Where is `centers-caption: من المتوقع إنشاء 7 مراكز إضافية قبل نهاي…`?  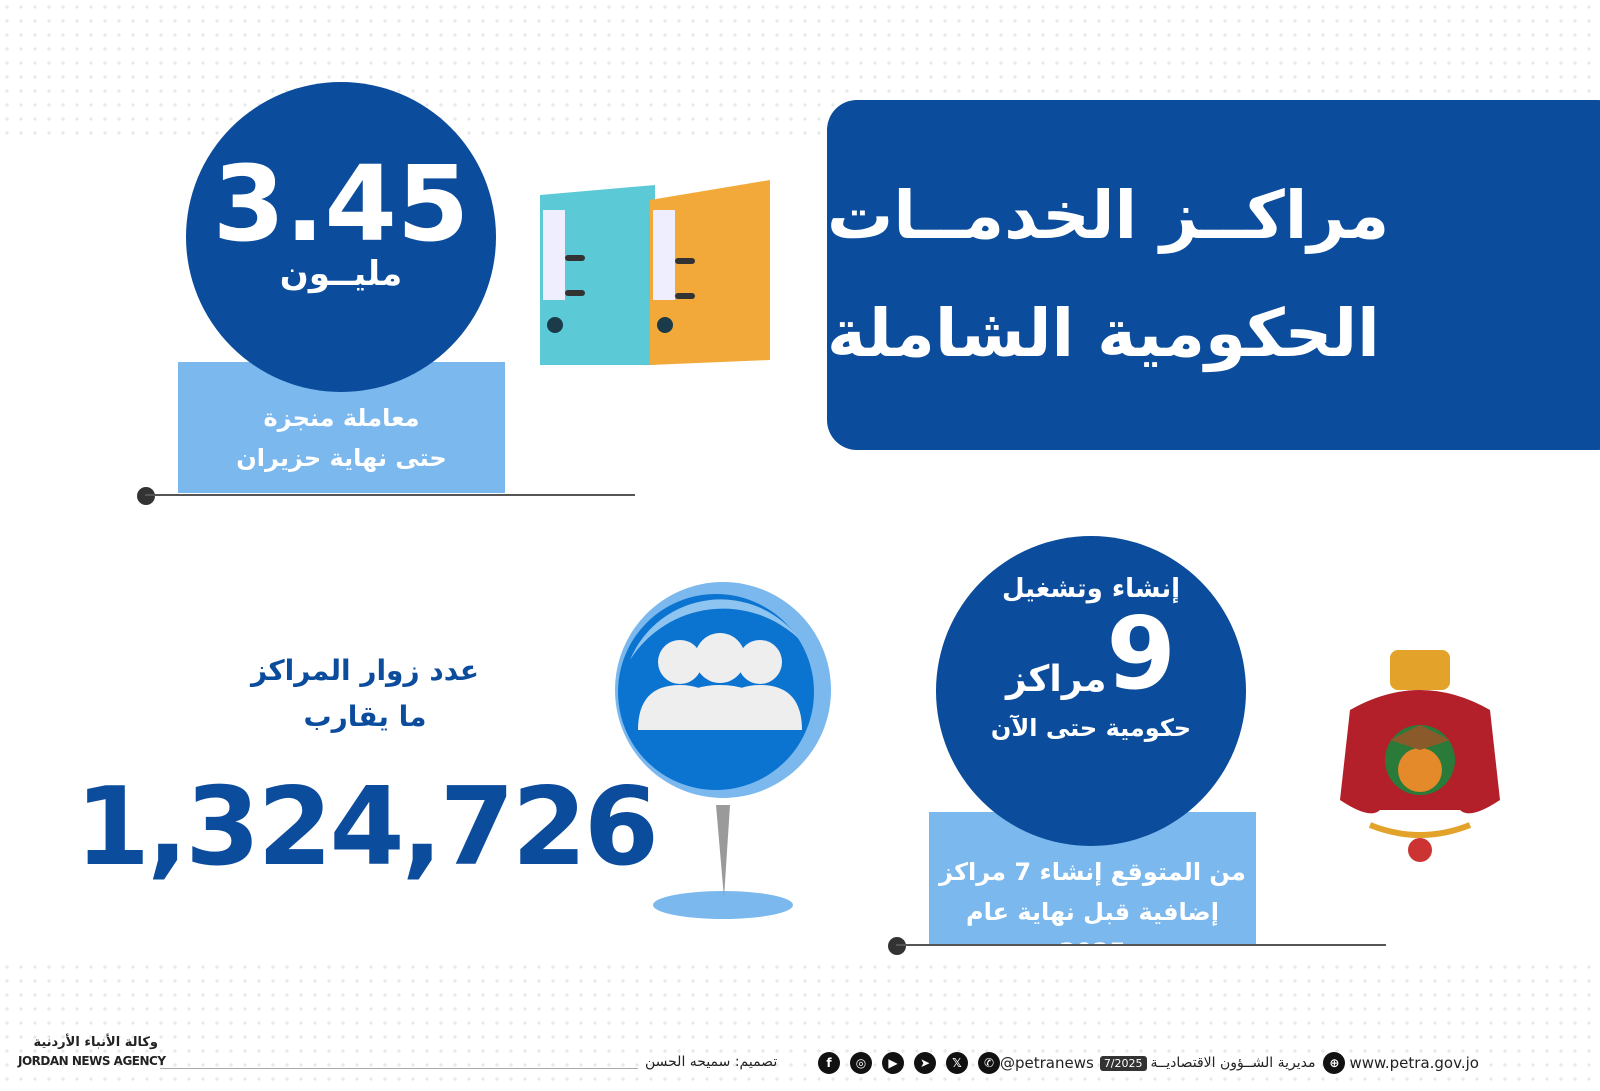 centers-caption: من المتوقع إنشاء 7 مراكز إضافية قبل نهاي… is located at coordinates (1092, 889).